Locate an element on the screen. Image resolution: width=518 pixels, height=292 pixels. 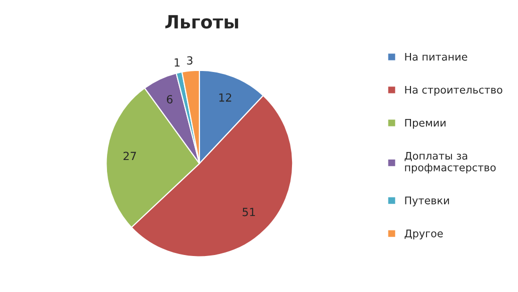
data-label: 27 is located at coordinates (130, 156).